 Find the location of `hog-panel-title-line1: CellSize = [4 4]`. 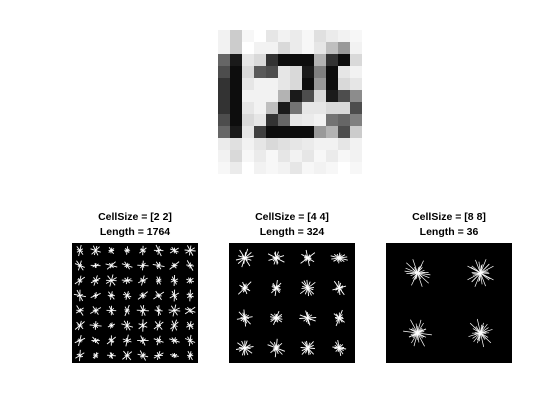

hog-panel-title-line1: CellSize = [4 4] is located at coordinates (292, 217).